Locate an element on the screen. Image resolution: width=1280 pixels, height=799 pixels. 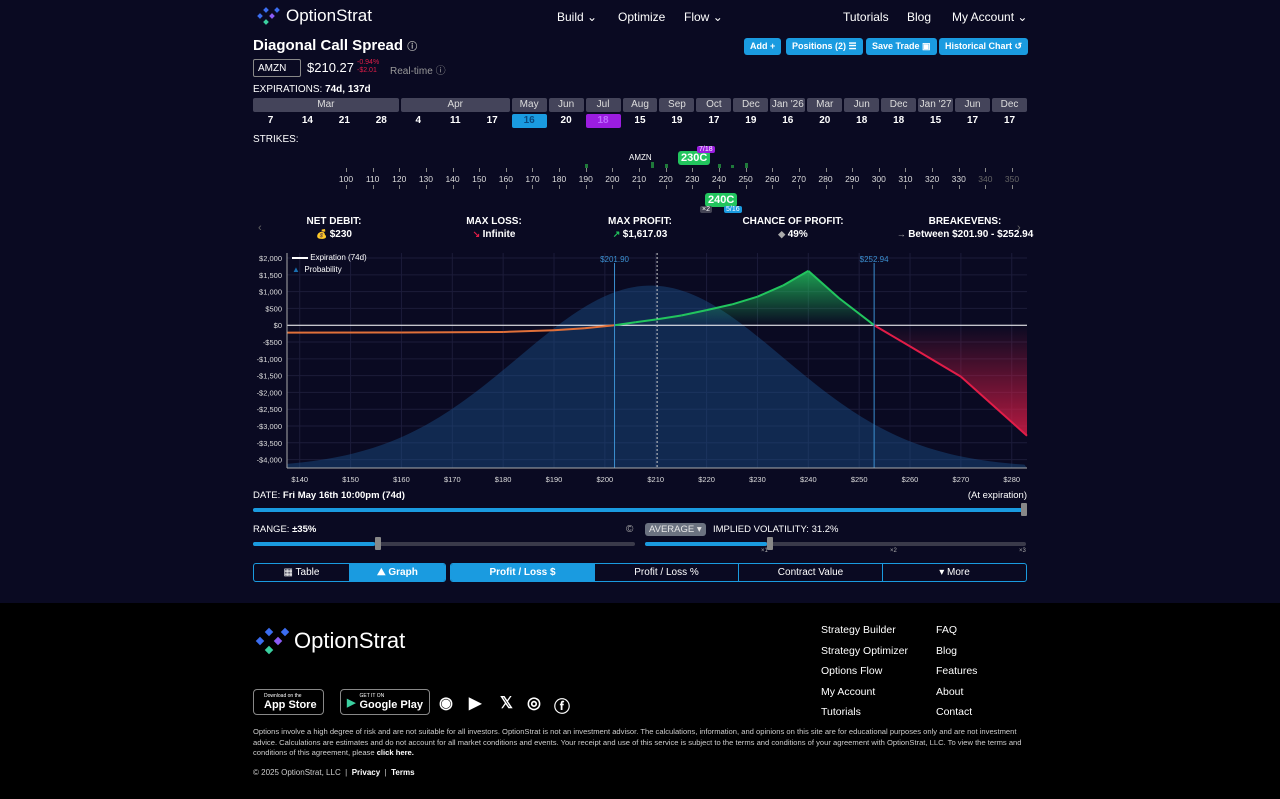
expiration-day: 28 is located at coordinates (381, 120).